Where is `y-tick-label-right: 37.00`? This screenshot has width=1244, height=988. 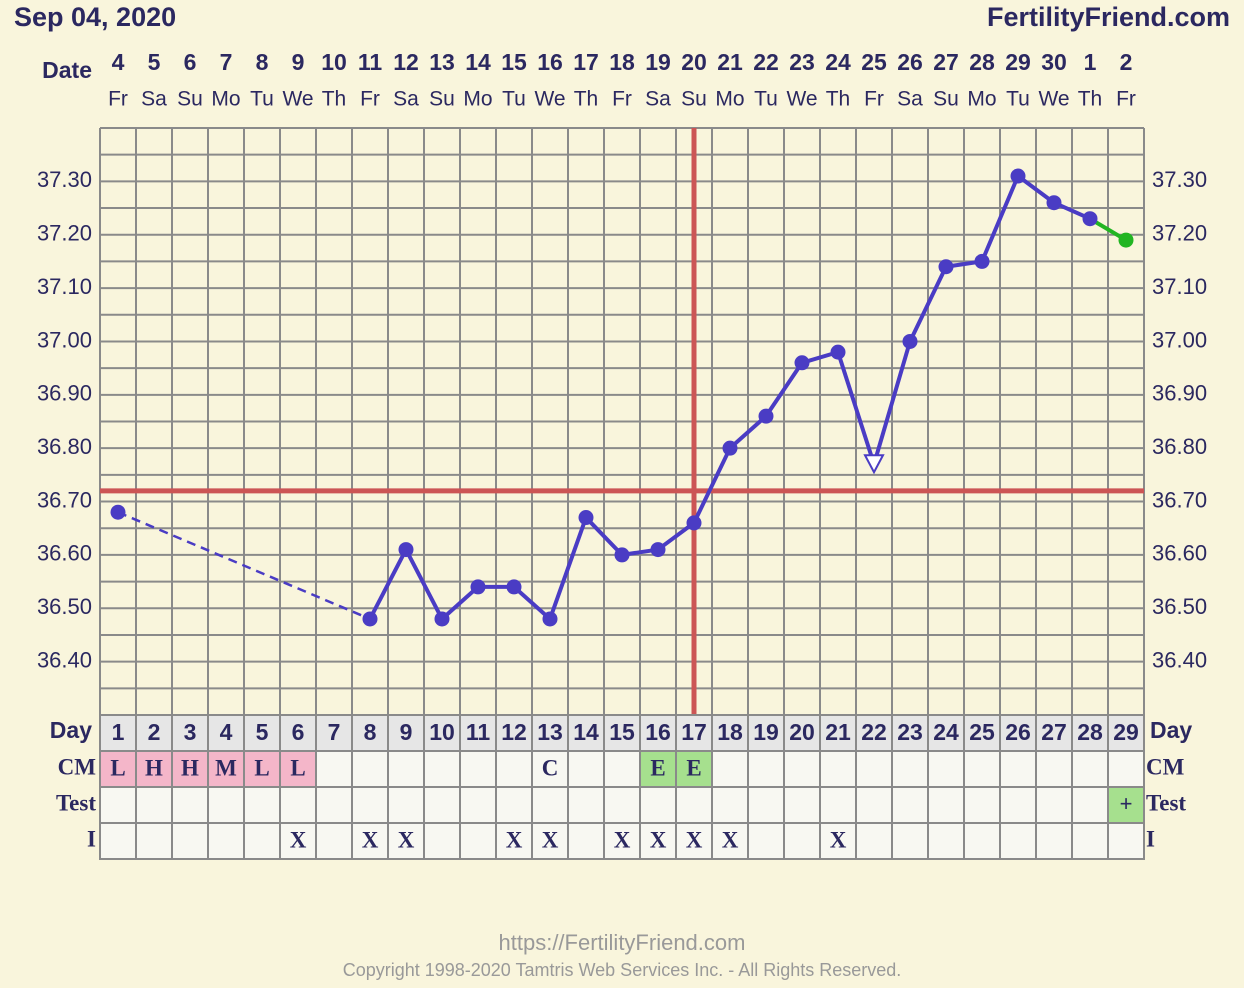 y-tick-label-right: 37.00 is located at coordinates (1179, 339).